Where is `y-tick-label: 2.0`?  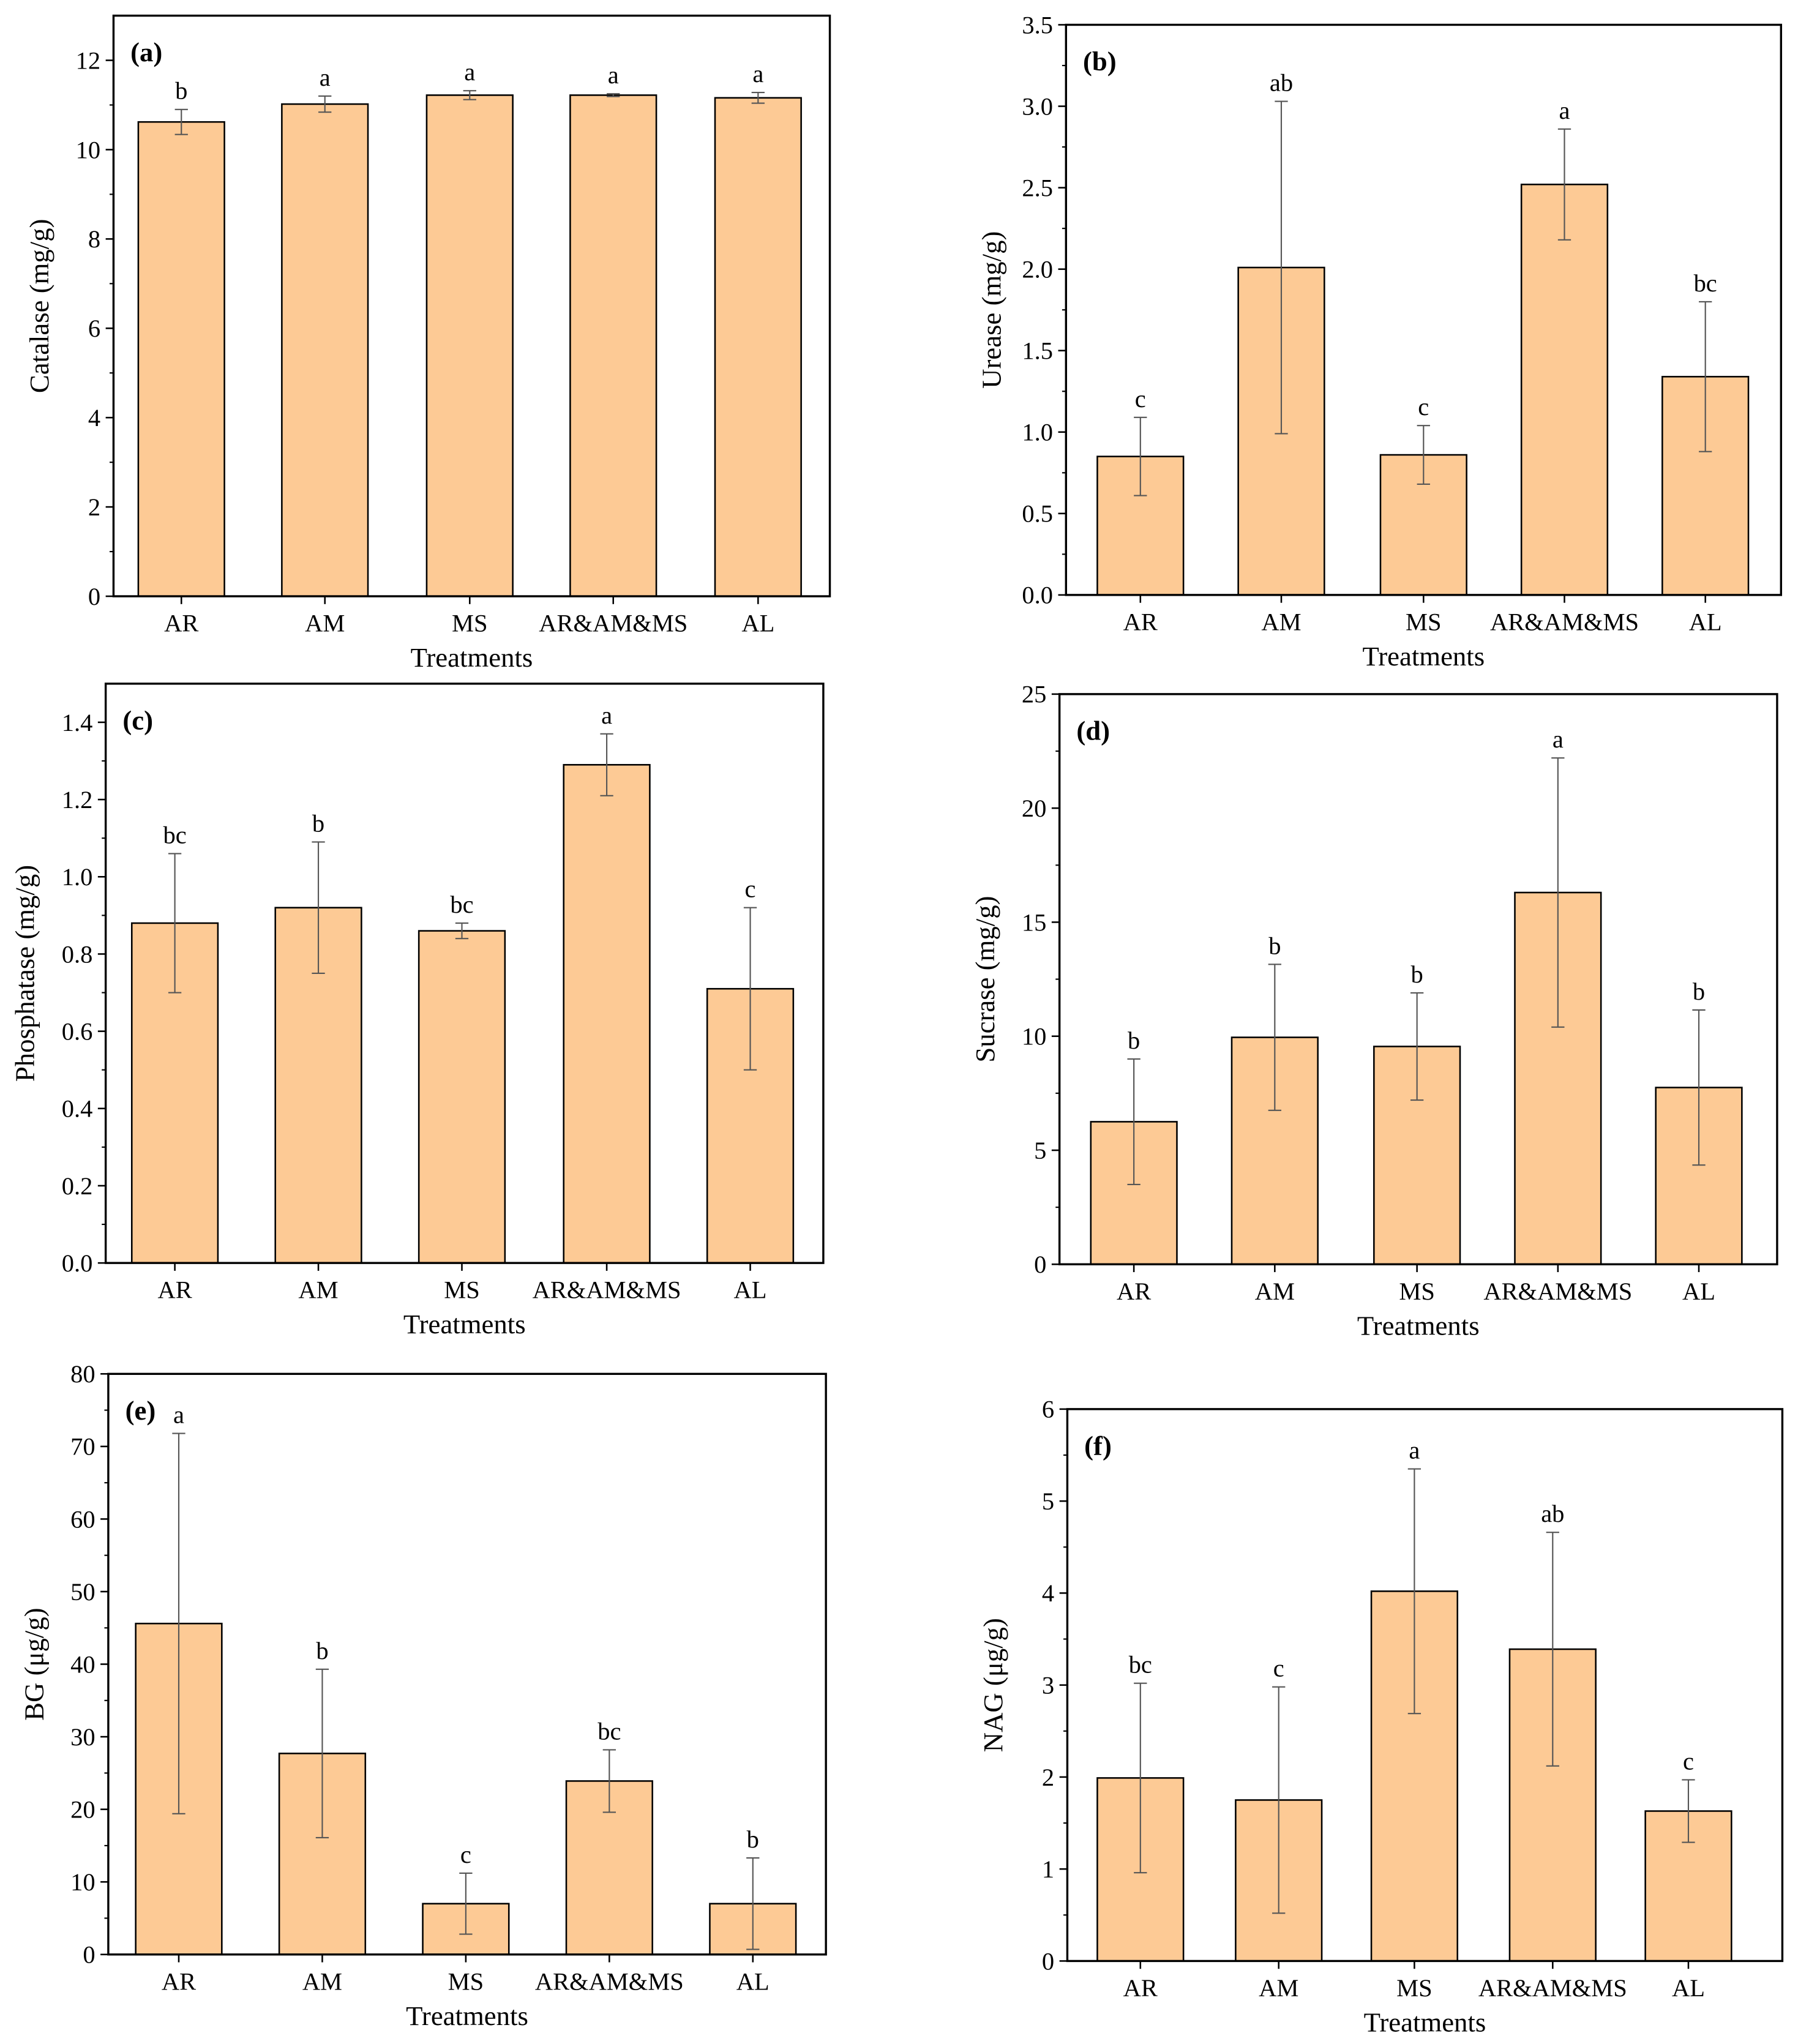 y-tick-label: 2.0 is located at coordinates (1037, 269).